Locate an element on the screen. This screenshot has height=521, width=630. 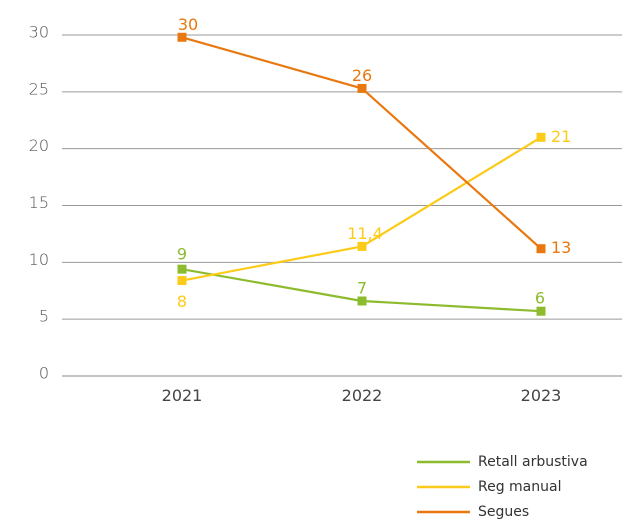
legend-item: Segues is located at coordinates (473, 512).